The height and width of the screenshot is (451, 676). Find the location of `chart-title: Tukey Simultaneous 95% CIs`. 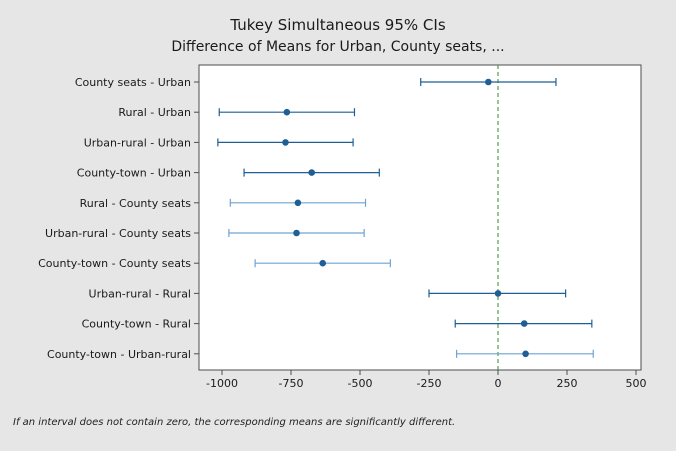

chart-title: Tukey Simultaneous 95% CIs is located at coordinates (337, 25).